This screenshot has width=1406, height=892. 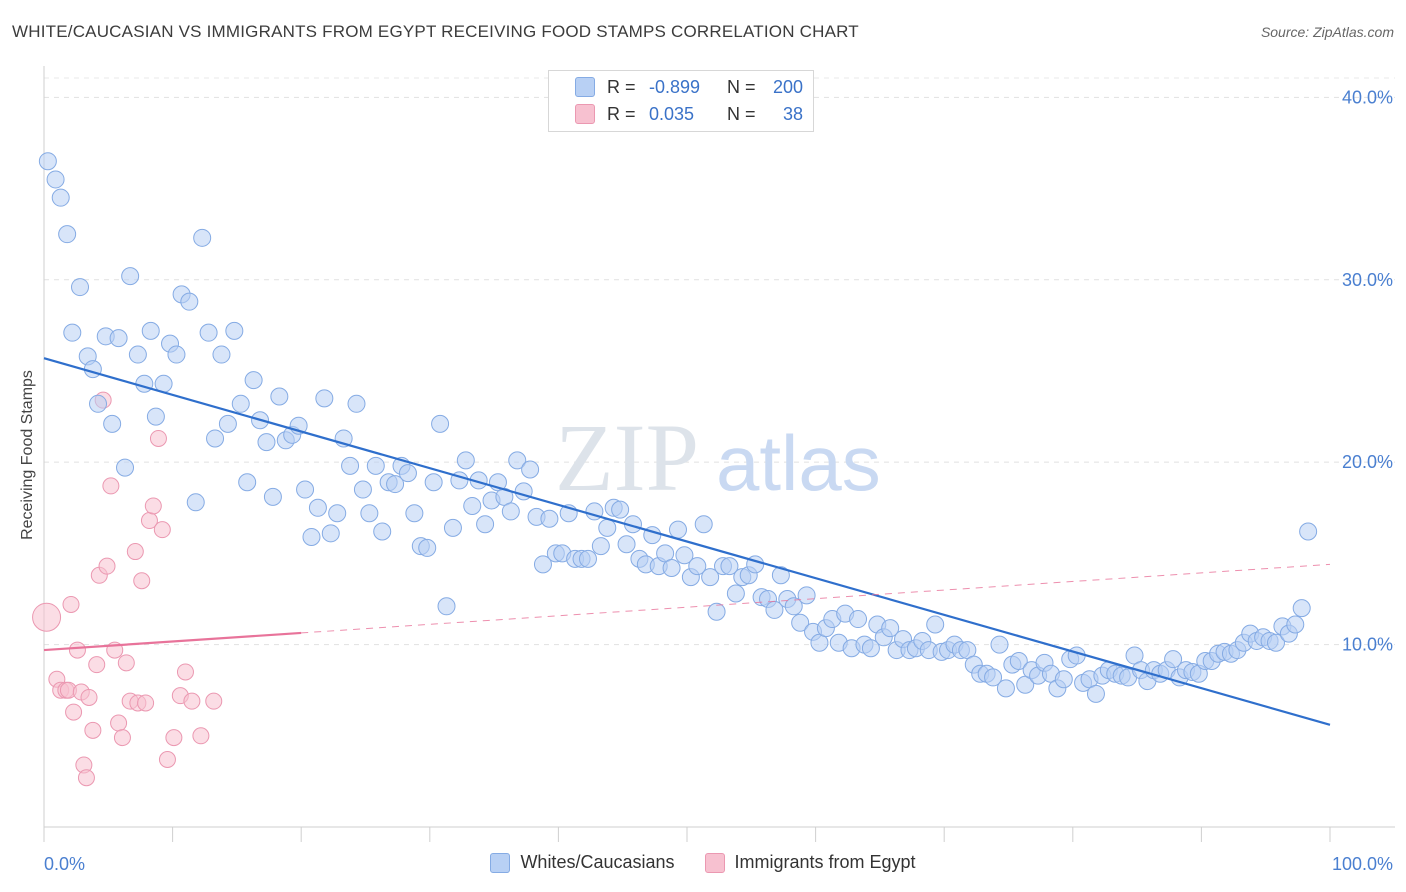 I want to click on legend-label-egypt: Immigrants from Egypt, so click(x=825, y=862).